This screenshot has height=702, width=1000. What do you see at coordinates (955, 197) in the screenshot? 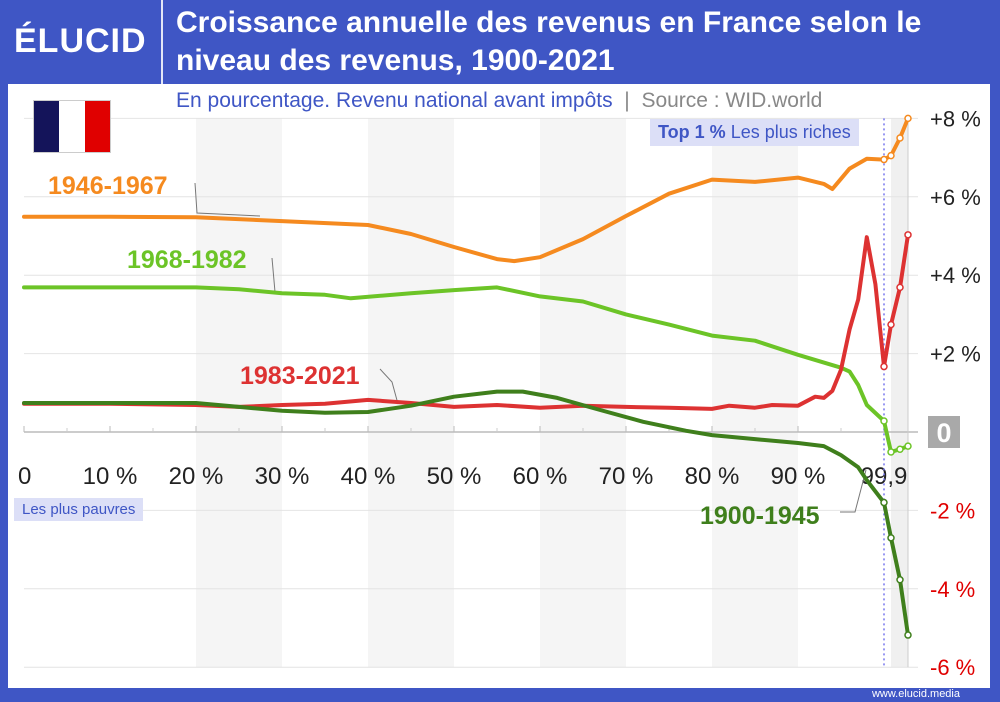
I see `y-tick-label: +6 %` at bounding box center [955, 197].